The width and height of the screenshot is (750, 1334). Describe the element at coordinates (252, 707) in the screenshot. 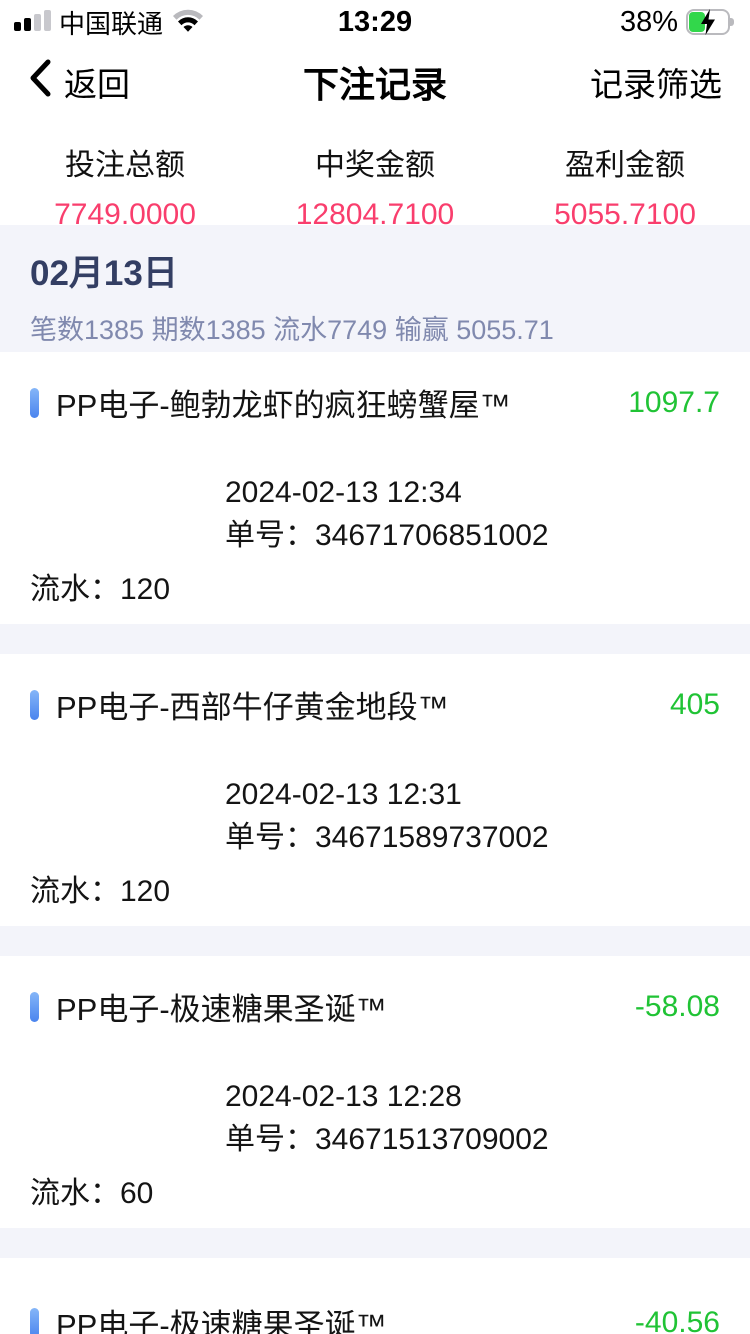

I see `record-game-title: PP电子-西部牛仔黄金地段™` at that location.